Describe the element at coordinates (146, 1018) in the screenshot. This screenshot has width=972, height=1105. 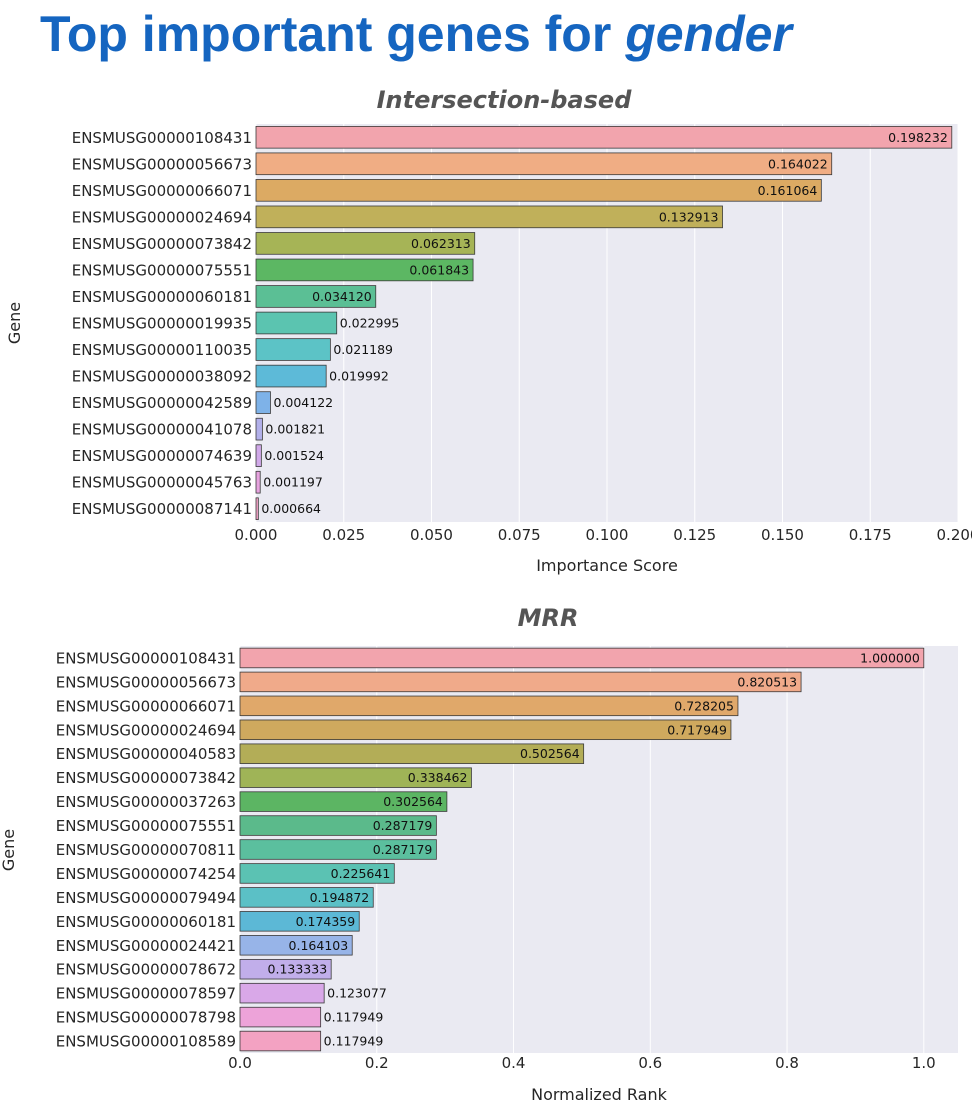
I see `mrr-y-tick-label: ENSMUSG00000078798` at that location.